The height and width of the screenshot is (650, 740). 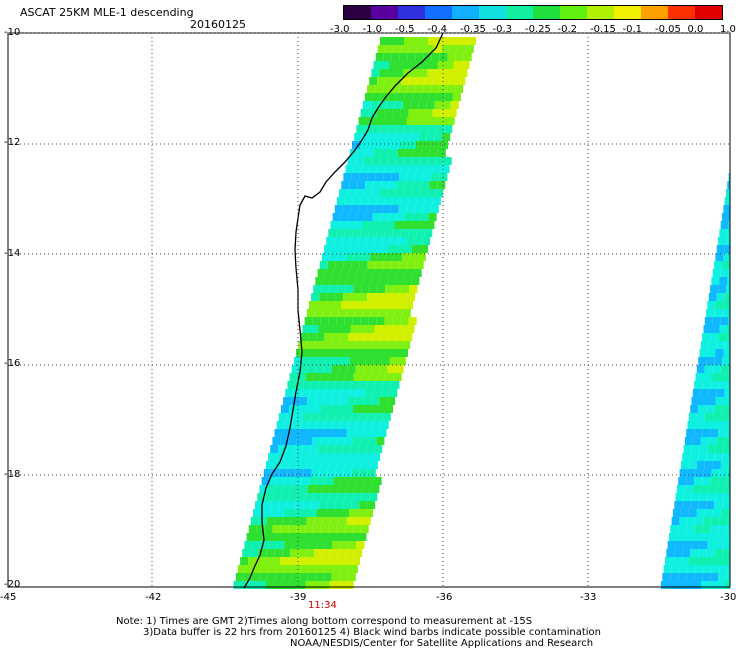 I want to click on swath-east, so click(x=696, y=381).